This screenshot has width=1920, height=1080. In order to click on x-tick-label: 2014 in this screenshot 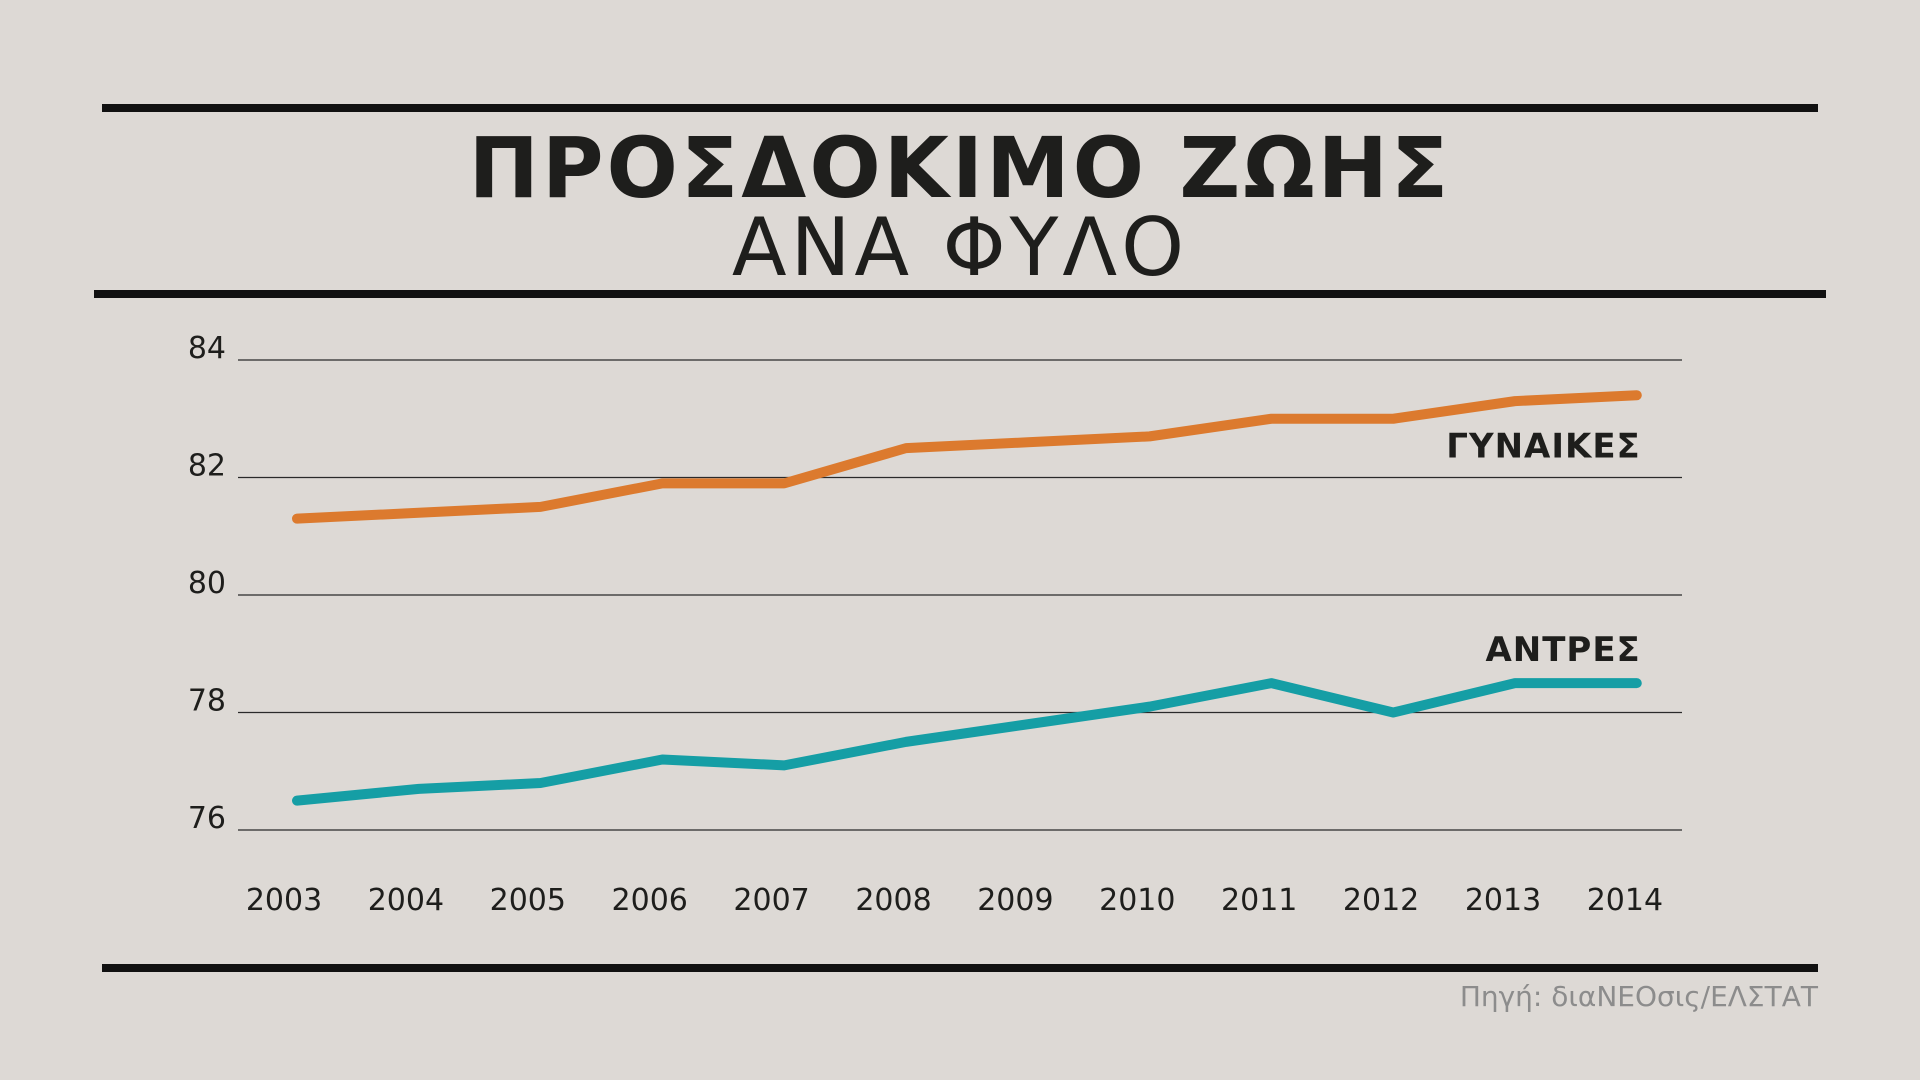, I will do `click(1625, 900)`.